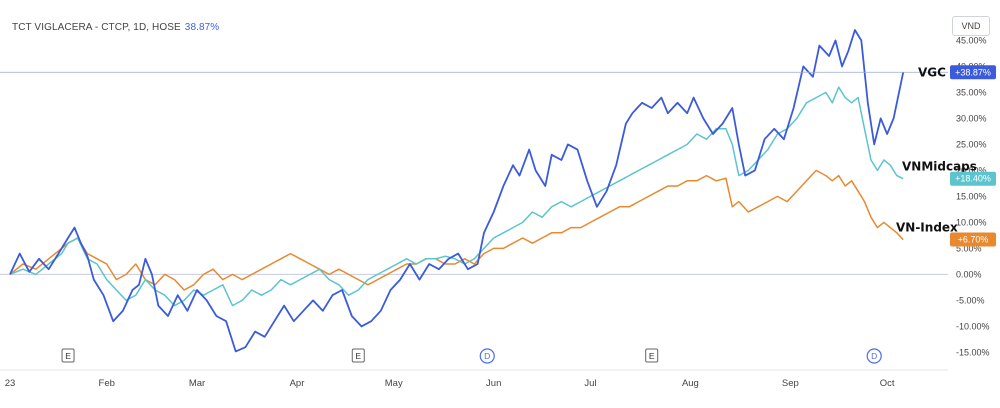  What do you see at coordinates (790, 383) in the screenshot?
I see `x-tick-label: Sep` at bounding box center [790, 383].